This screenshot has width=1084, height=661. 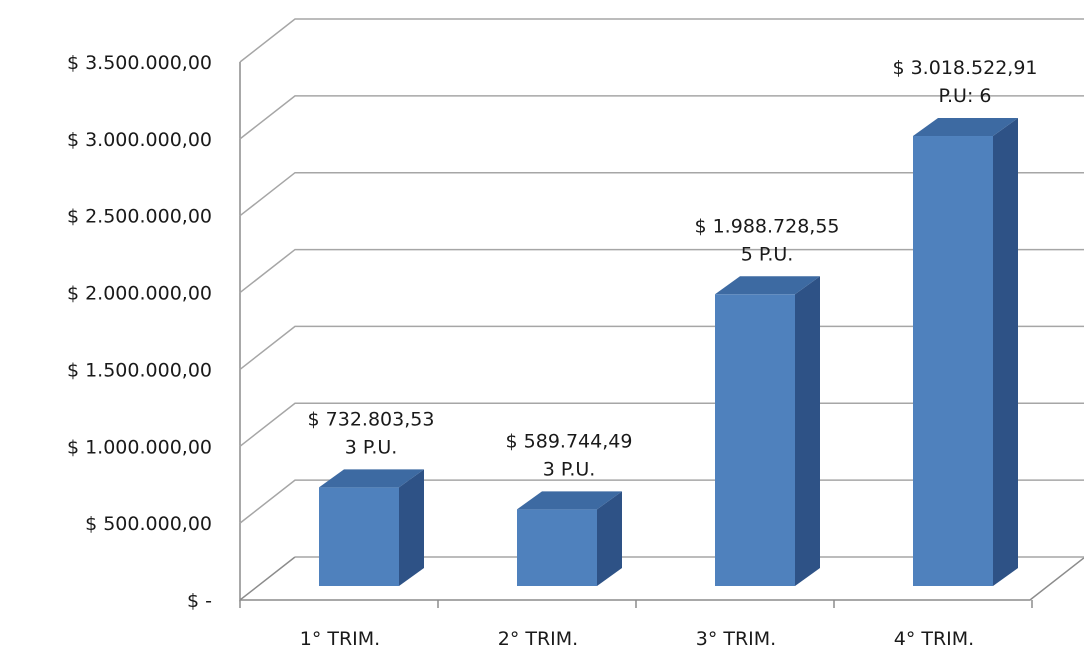 I want to click on y-tick-label: $ 2.000.000,00, so click(x=139, y=294).